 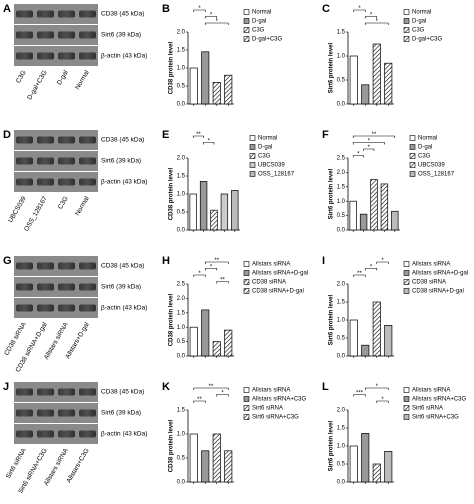 I want to click on legend-label: CD38 siRNA, so click(x=269, y=283).